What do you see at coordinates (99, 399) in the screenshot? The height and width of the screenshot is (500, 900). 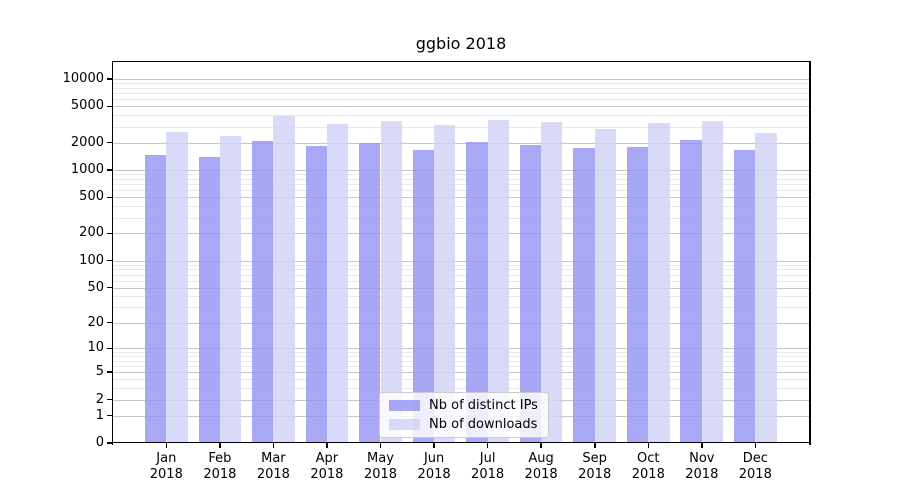 I see `y-axis-tick-label: 2` at bounding box center [99, 399].